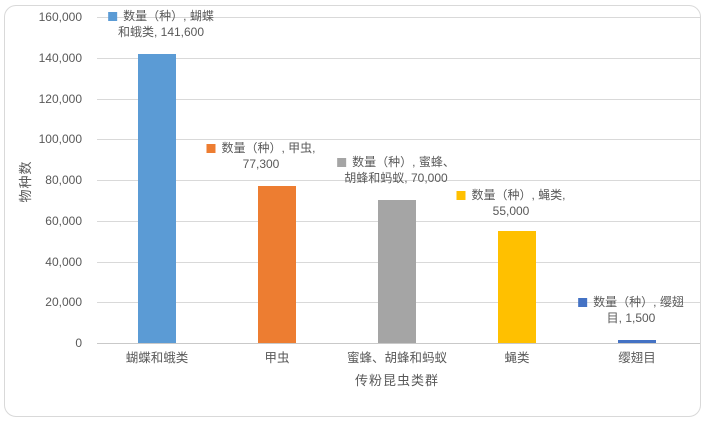 This screenshot has height=423, width=715. What do you see at coordinates (157, 358) in the screenshot?
I see `x-category-label: 蝴蝶和蛾类` at bounding box center [157, 358].